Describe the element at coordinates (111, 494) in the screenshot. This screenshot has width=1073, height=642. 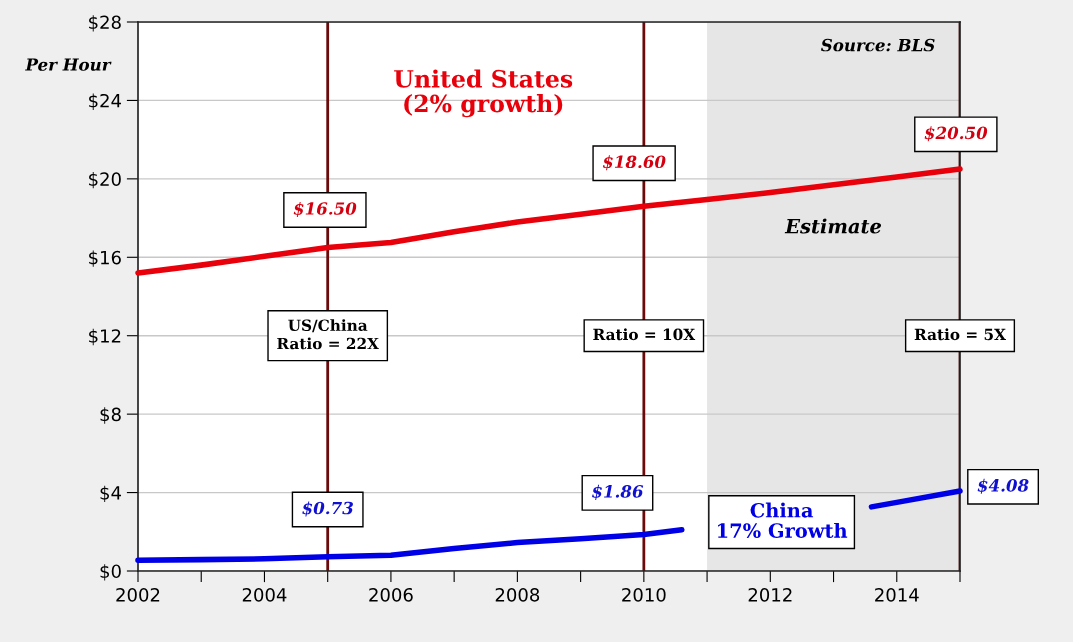
I see `y-tick-label: $4` at that location.